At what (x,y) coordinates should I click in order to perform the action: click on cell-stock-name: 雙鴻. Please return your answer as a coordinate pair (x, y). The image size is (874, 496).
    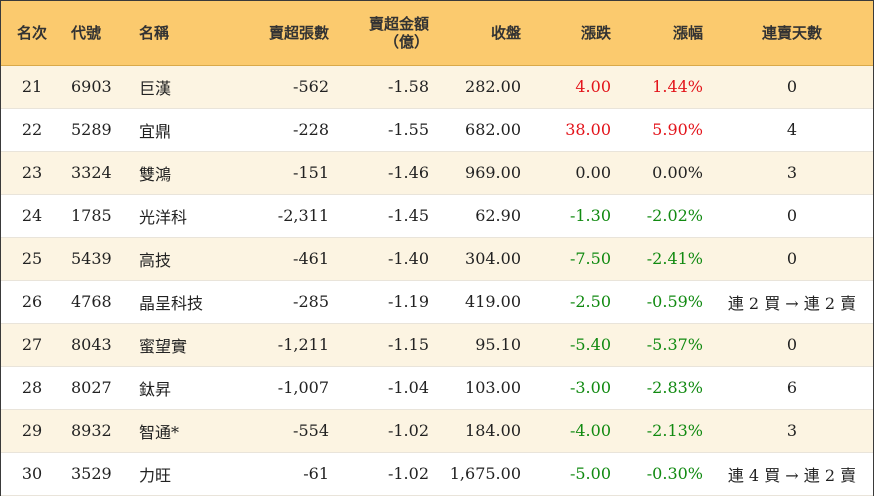
    Looking at the image, I should click on (184, 173).